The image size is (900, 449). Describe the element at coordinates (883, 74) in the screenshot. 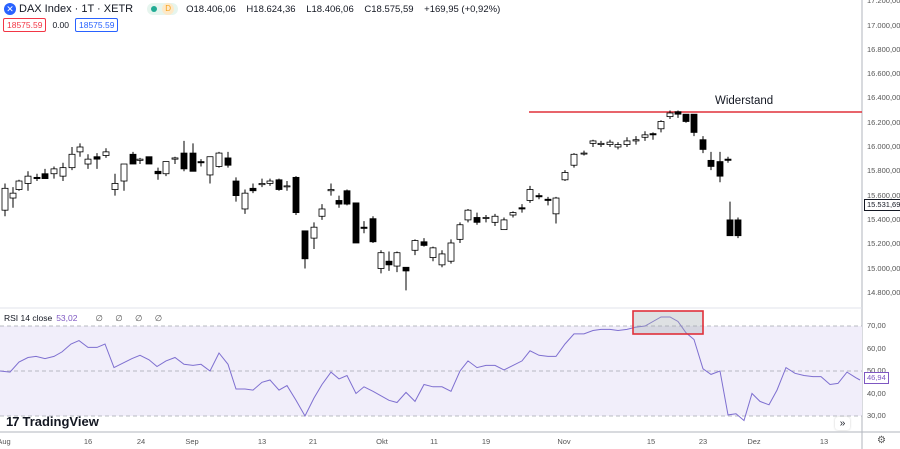

I see `price-axis-label: 16.600,00` at that location.